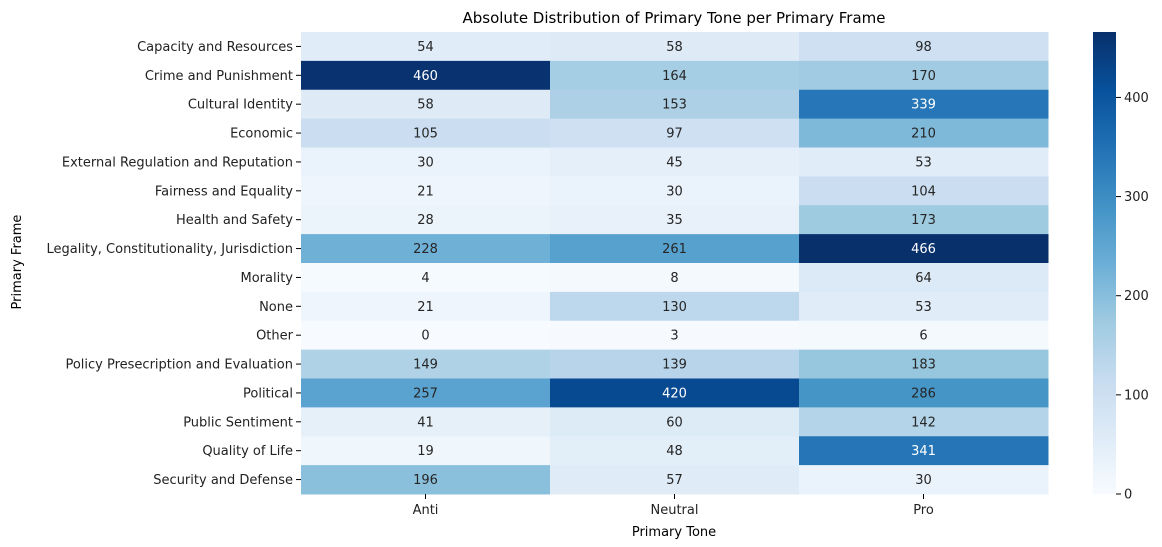 This screenshot has height=547, width=1162. What do you see at coordinates (1136, 197) in the screenshot?
I see `colorbar-tick-label: 300` at bounding box center [1136, 197].